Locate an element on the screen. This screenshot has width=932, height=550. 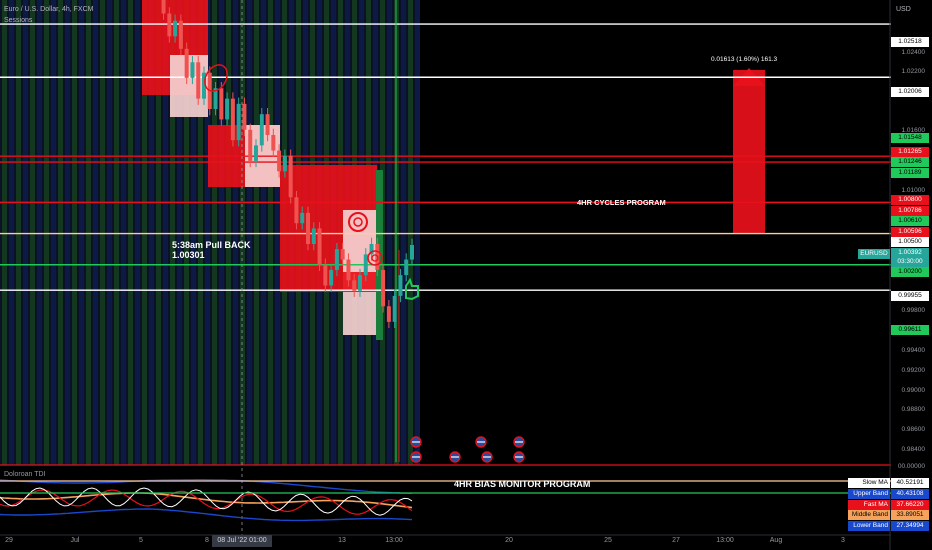
thumbs-up-icon is located at coordinates (412, 289).